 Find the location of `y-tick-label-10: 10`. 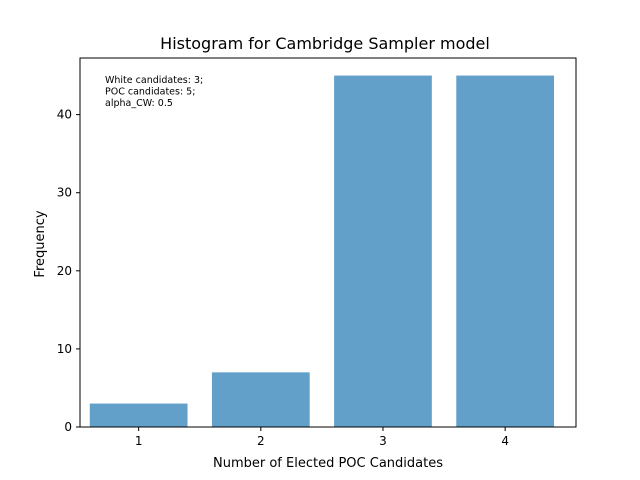

y-tick-label-10: 10 is located at coordinates (64, 349).